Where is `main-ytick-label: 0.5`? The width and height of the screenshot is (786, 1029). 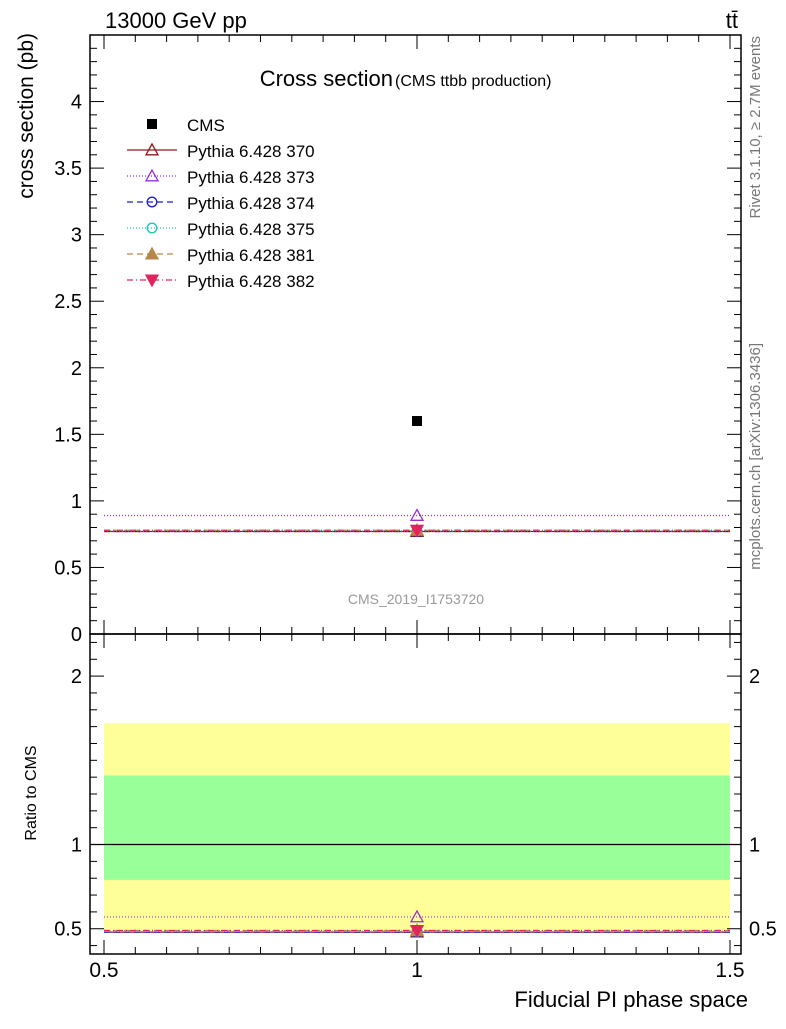
main-ytick-label: 0.5 is located at coordinates (68, 568).